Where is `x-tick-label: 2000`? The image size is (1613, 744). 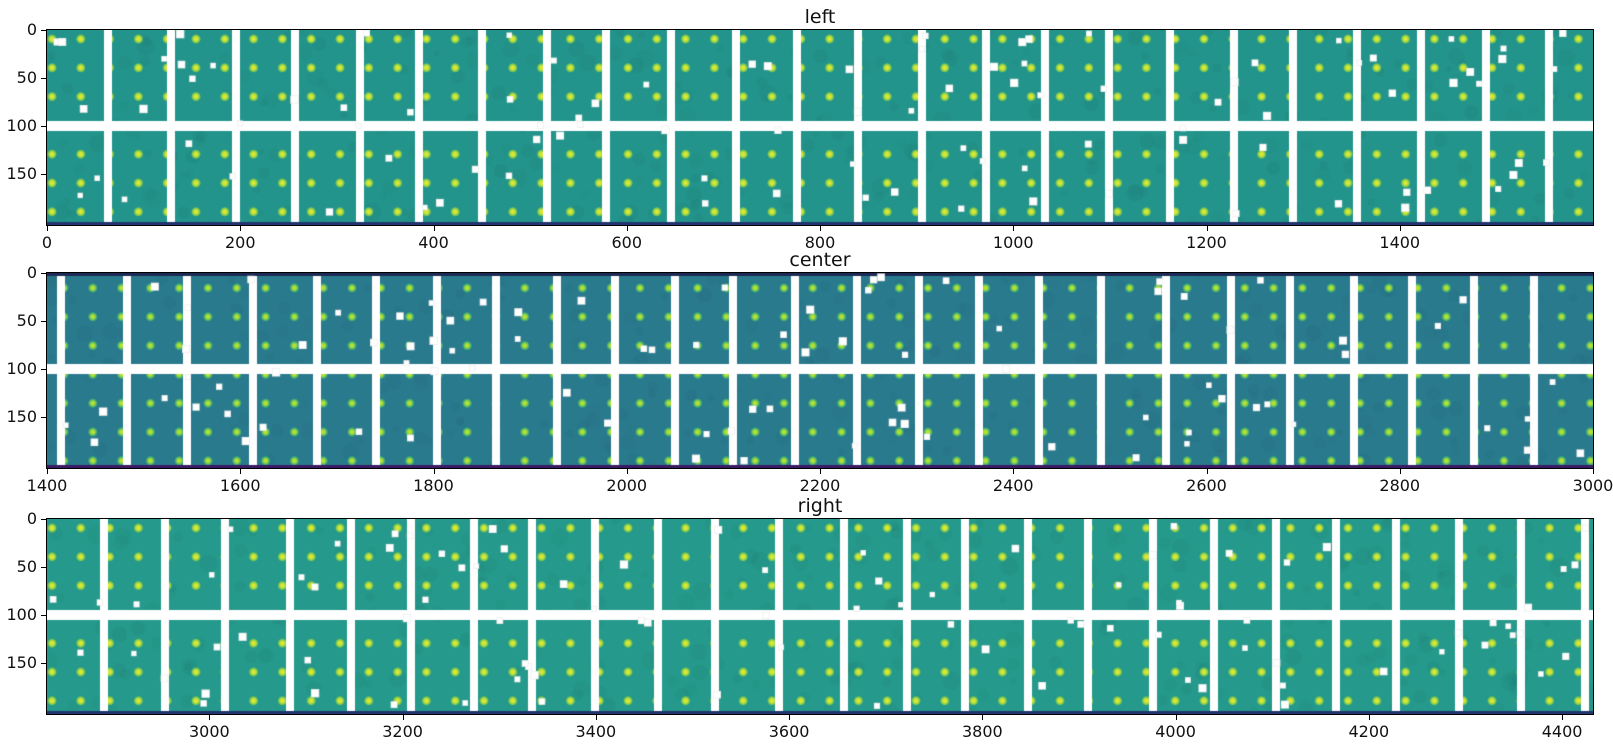 x-tick-label: 2000 is located at coordinates (627, 485).